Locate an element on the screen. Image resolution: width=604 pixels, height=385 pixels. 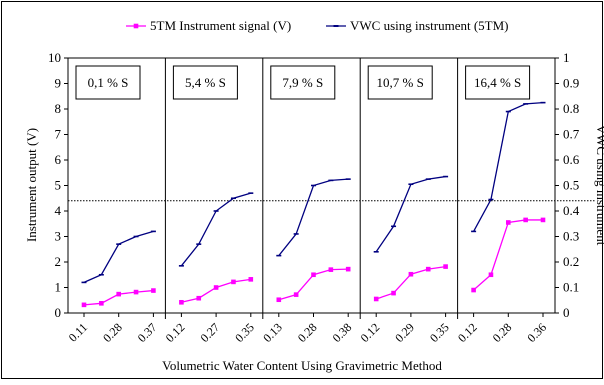
y-left-tick-label: 9 is located at coordinates (58, 83).